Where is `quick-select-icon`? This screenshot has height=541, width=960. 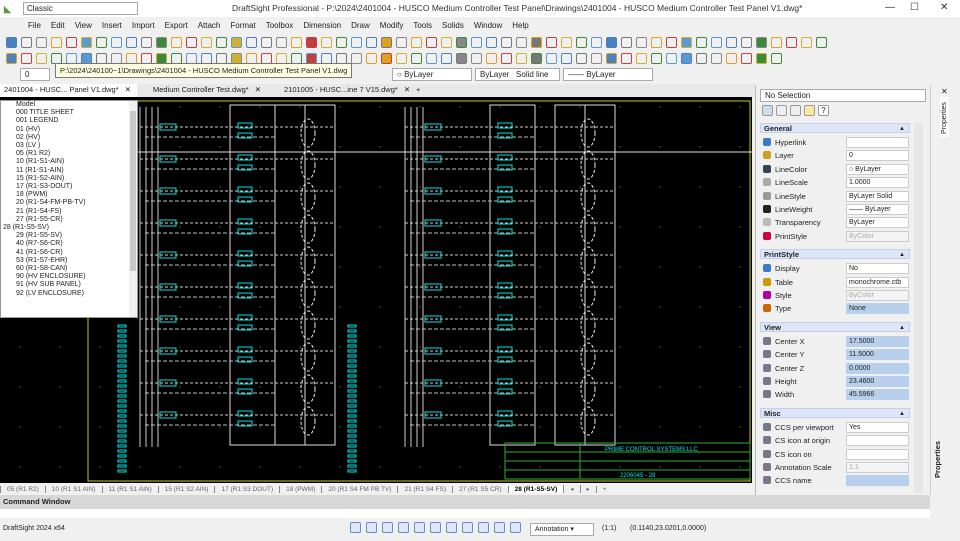 quick-select-icon is located at coordinates (767, 110).